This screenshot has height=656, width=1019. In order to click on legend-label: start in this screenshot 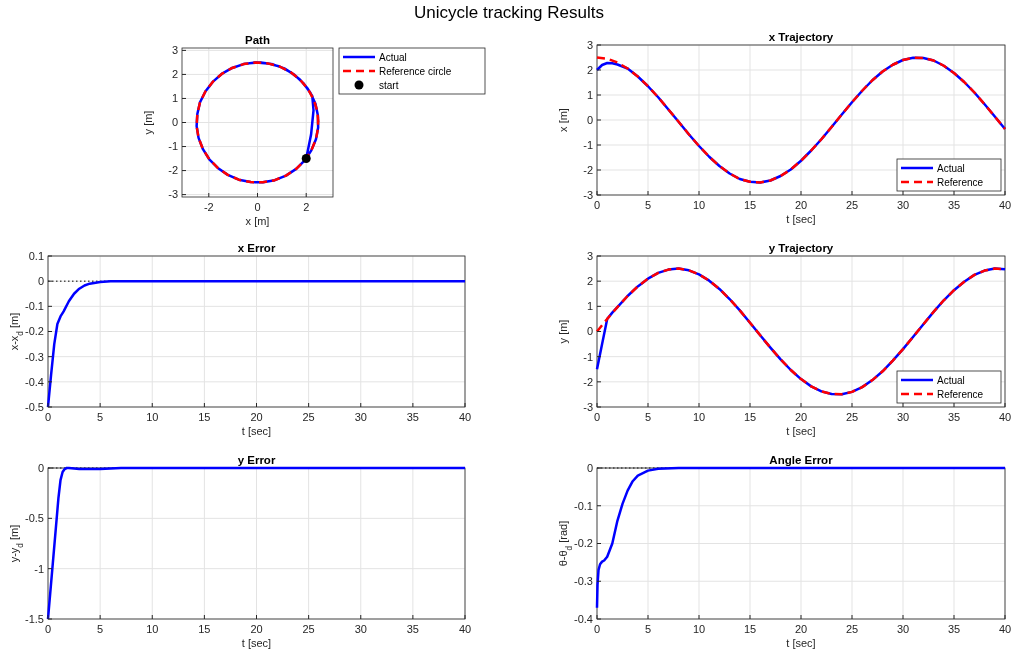, I will do `click(389, 85)`.